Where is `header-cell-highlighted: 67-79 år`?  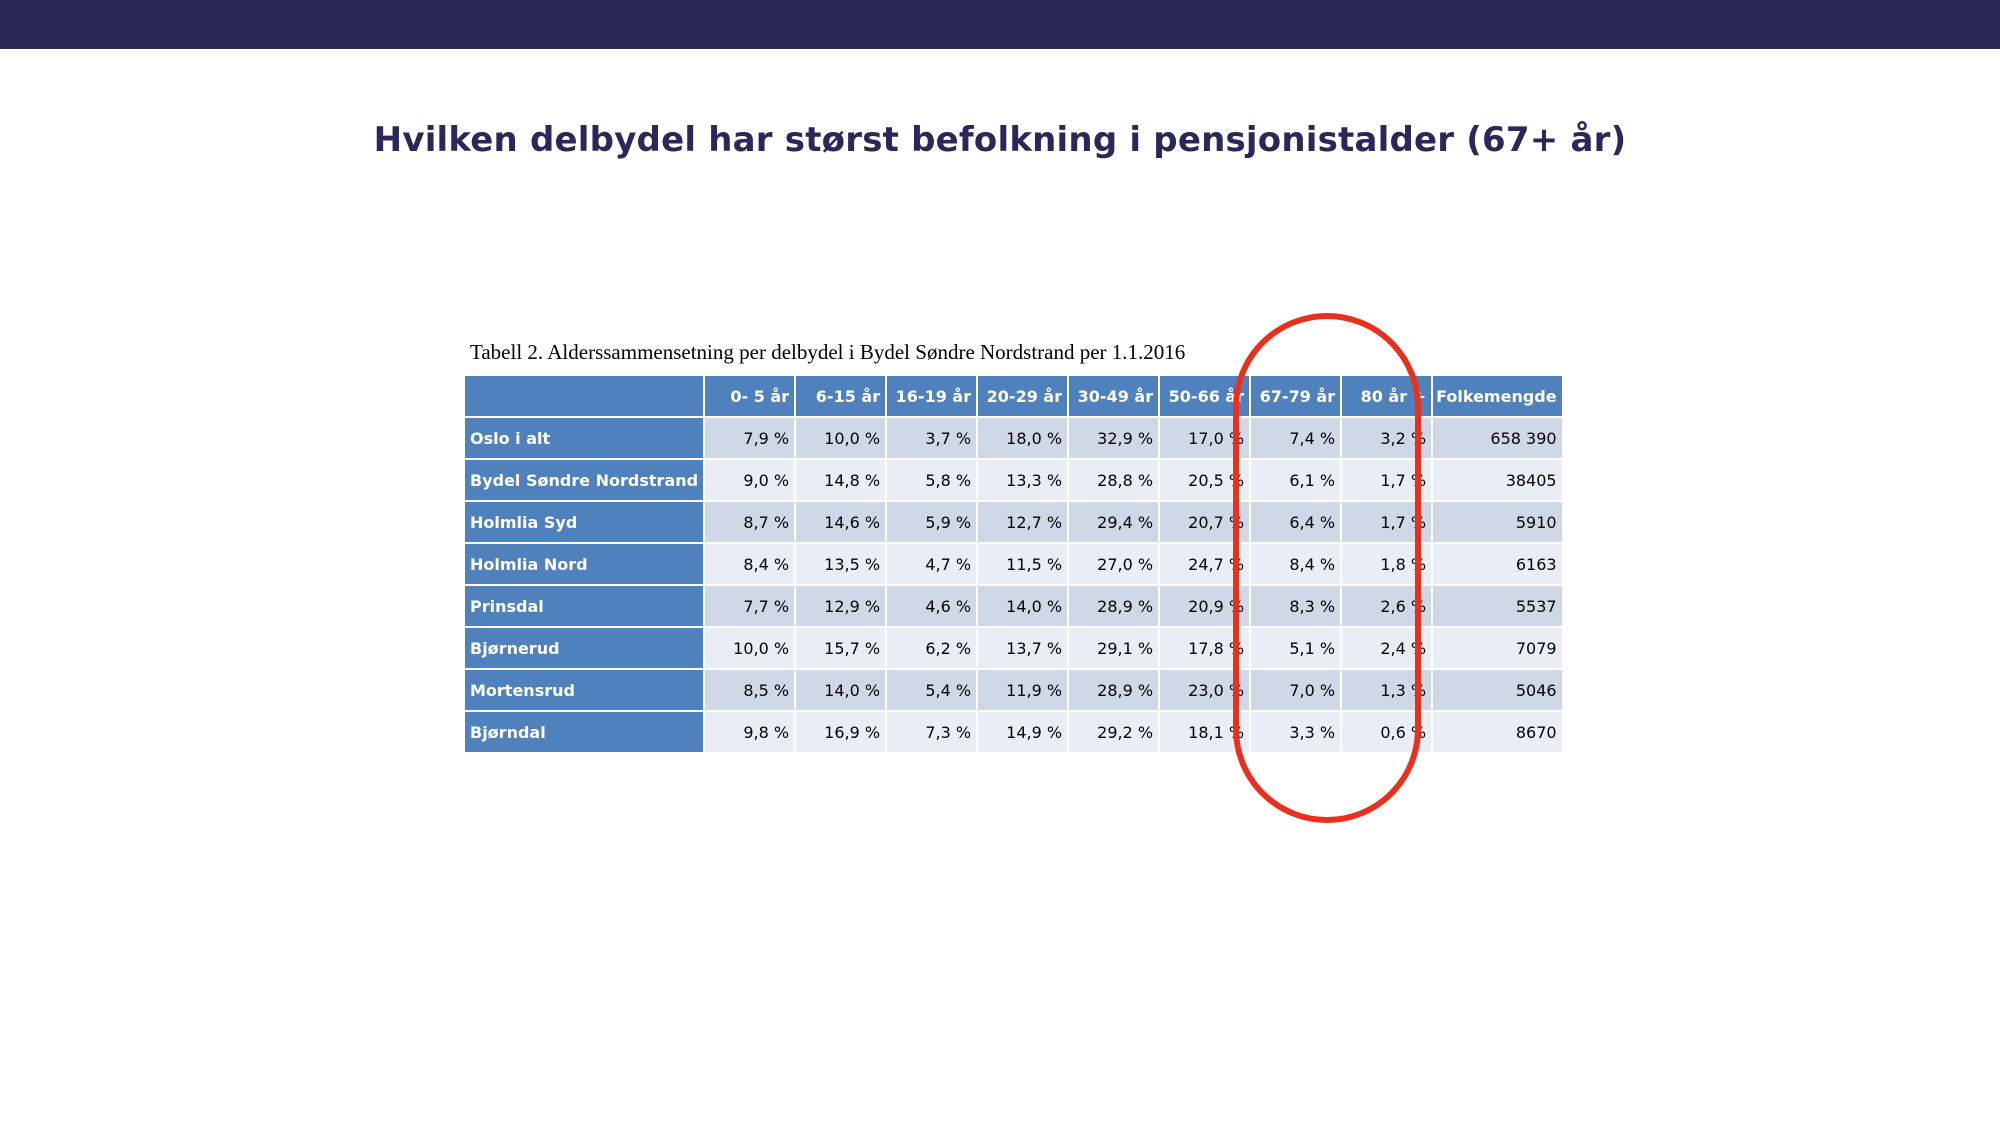
header-cell-highlighted: 67-79 år is located at coordinates (1296, 396).